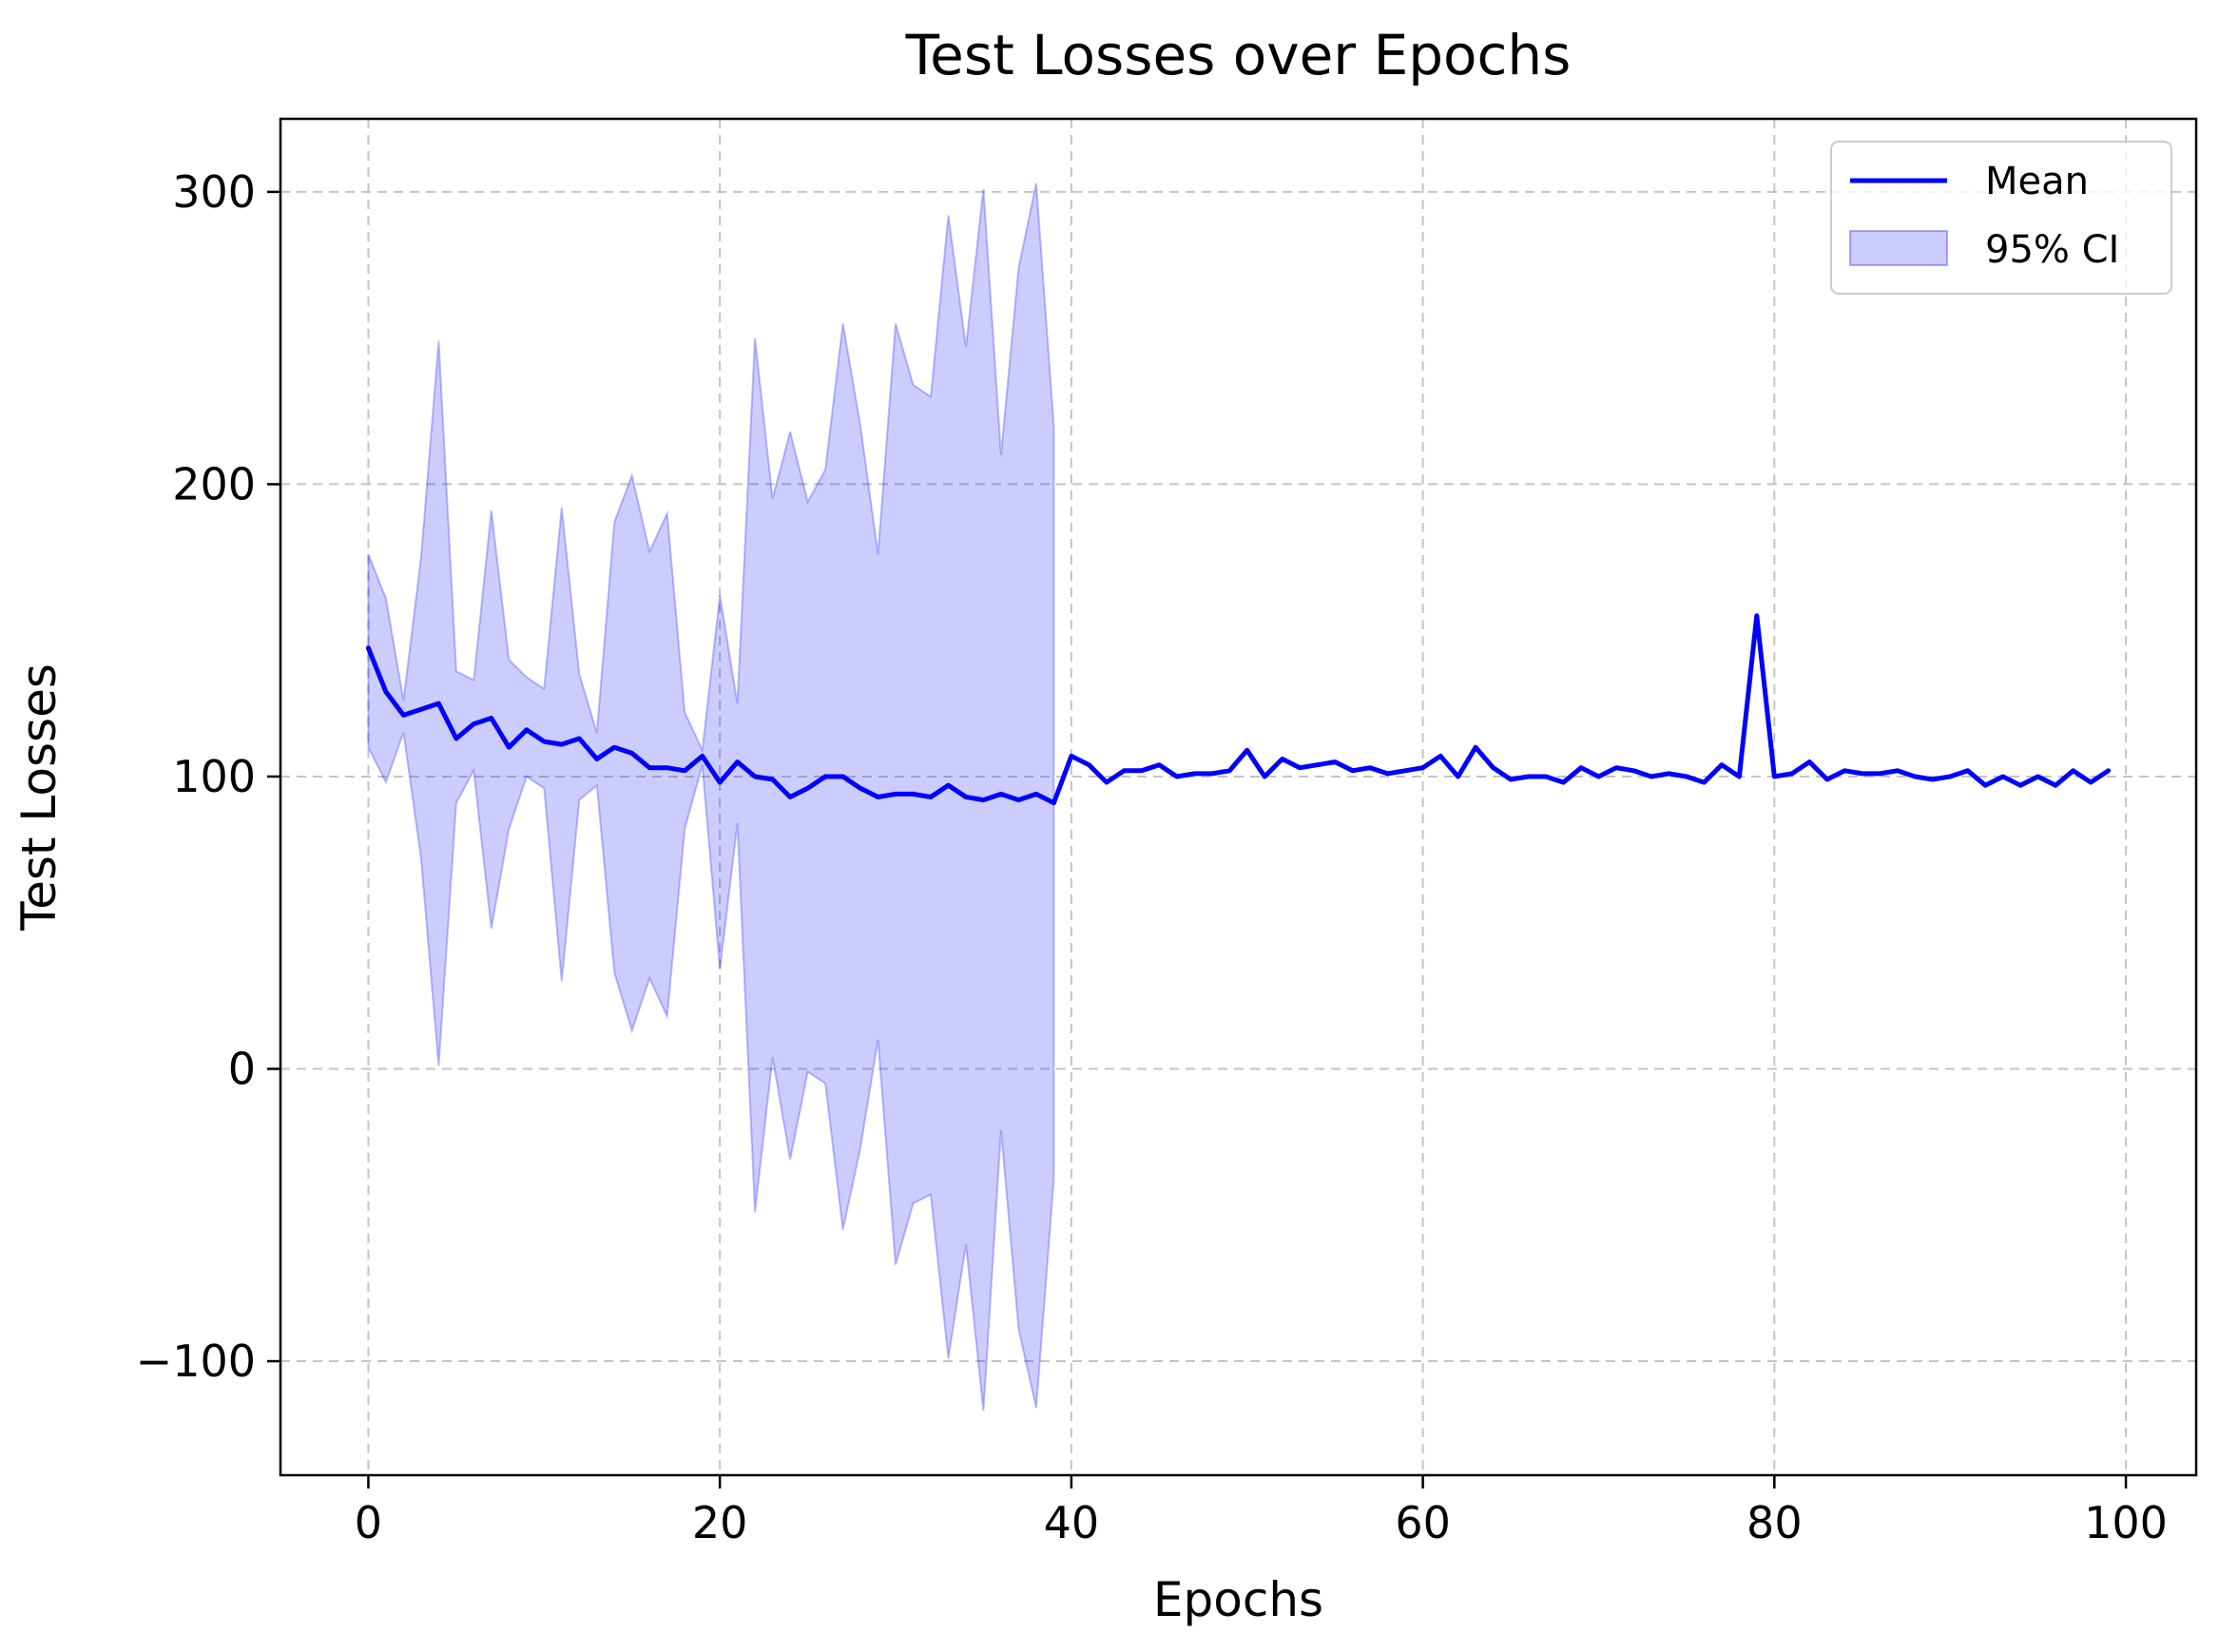 Image resolution: width=2219 pixels, height=1652 pixels. I want to click on x-tick-label: 60, so click(1423, 1522).